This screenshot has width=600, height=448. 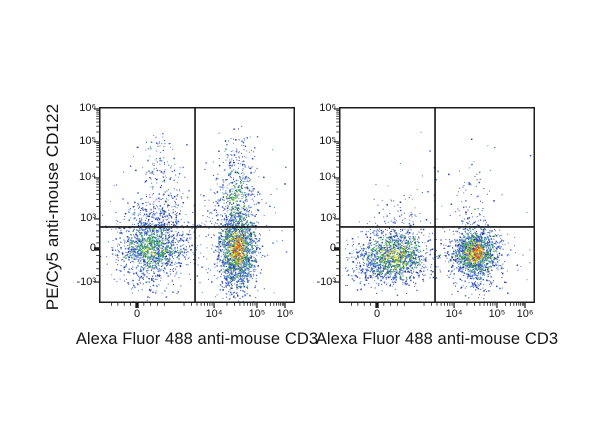 What do you see at coordinates (437, 339) in the screenshot?
I see `x-axis-title-right: Alexa Fluor 488 anti-mouse CD3` at bounding box center [437, 339].